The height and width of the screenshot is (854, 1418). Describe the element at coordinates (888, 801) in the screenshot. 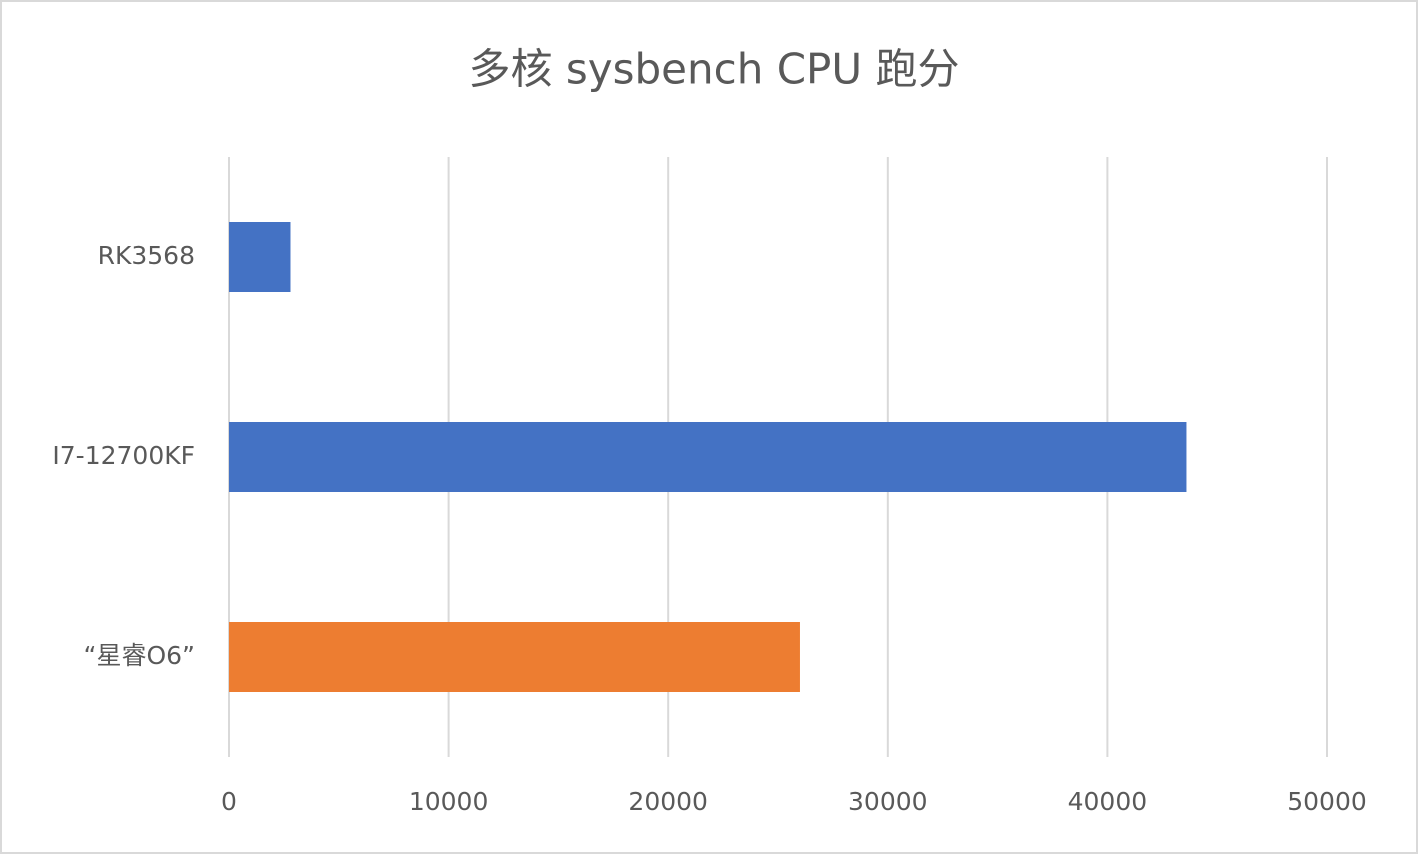

I see `x-tick-label: 30000` at that location.